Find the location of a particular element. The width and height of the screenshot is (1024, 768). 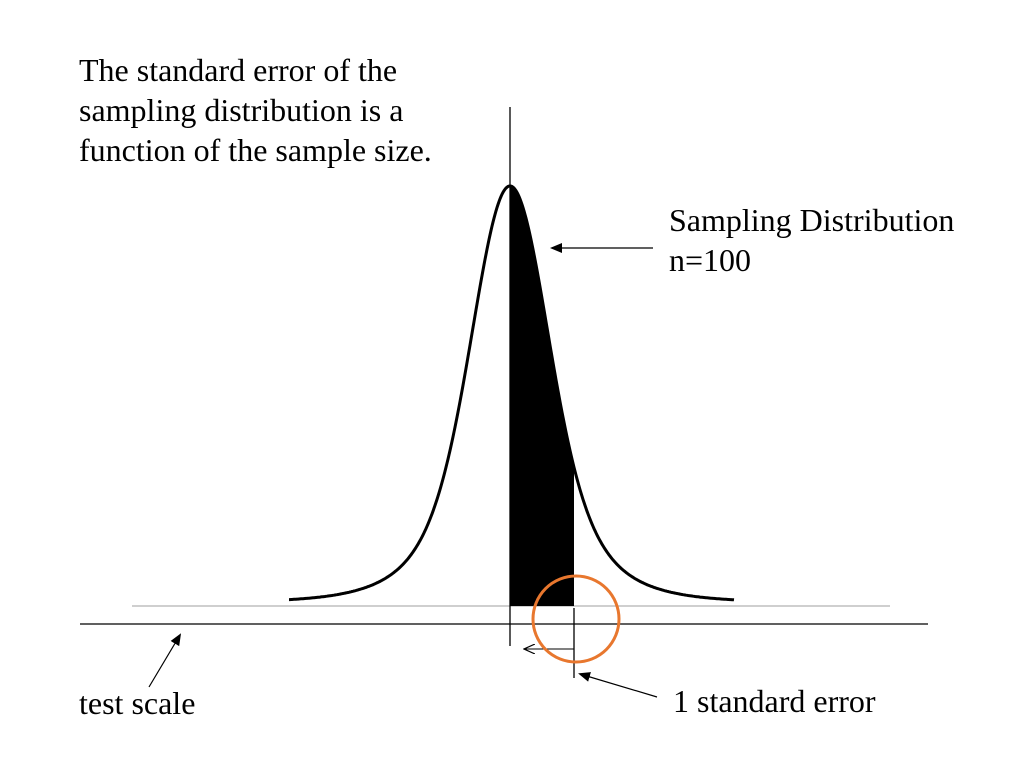

one-standard-error-region is located at coordinates (542, 396).